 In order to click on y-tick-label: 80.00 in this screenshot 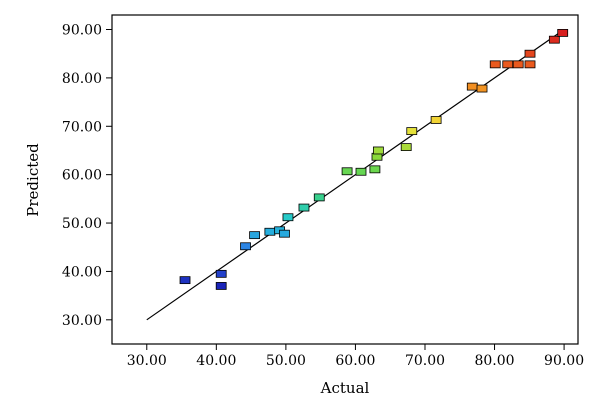, I will do `click(82, 79)`.